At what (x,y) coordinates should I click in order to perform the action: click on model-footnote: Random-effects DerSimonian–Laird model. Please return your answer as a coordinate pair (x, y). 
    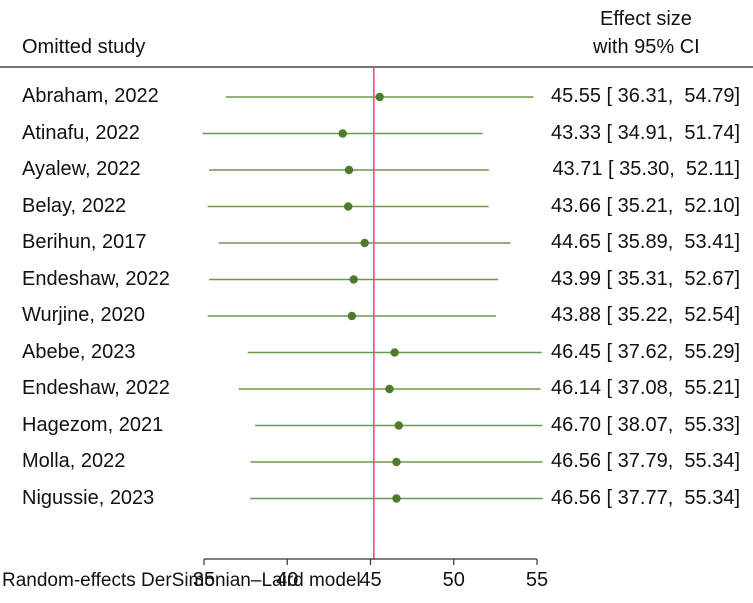
    Looking at the image, I should click on (181, 580).